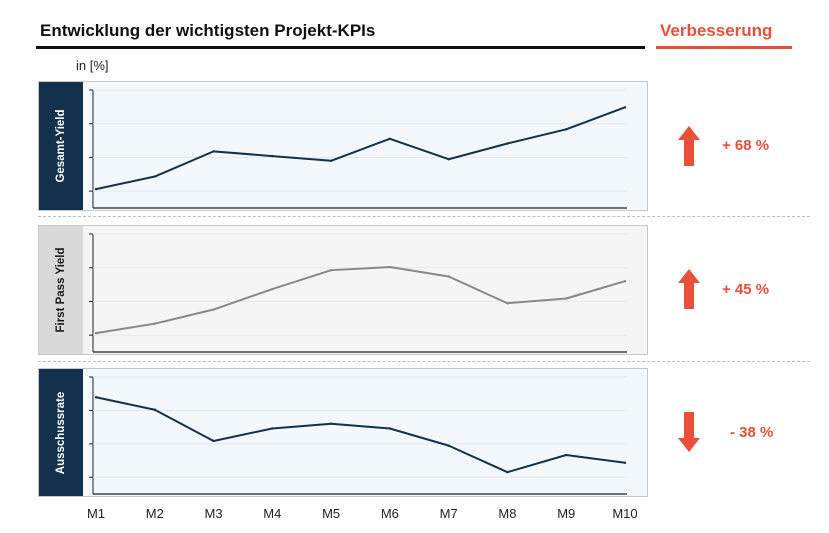  Describe the element at coordinates (716, 30) in the screenshot. I see `improvement-heading: Verbesserung` at that location.